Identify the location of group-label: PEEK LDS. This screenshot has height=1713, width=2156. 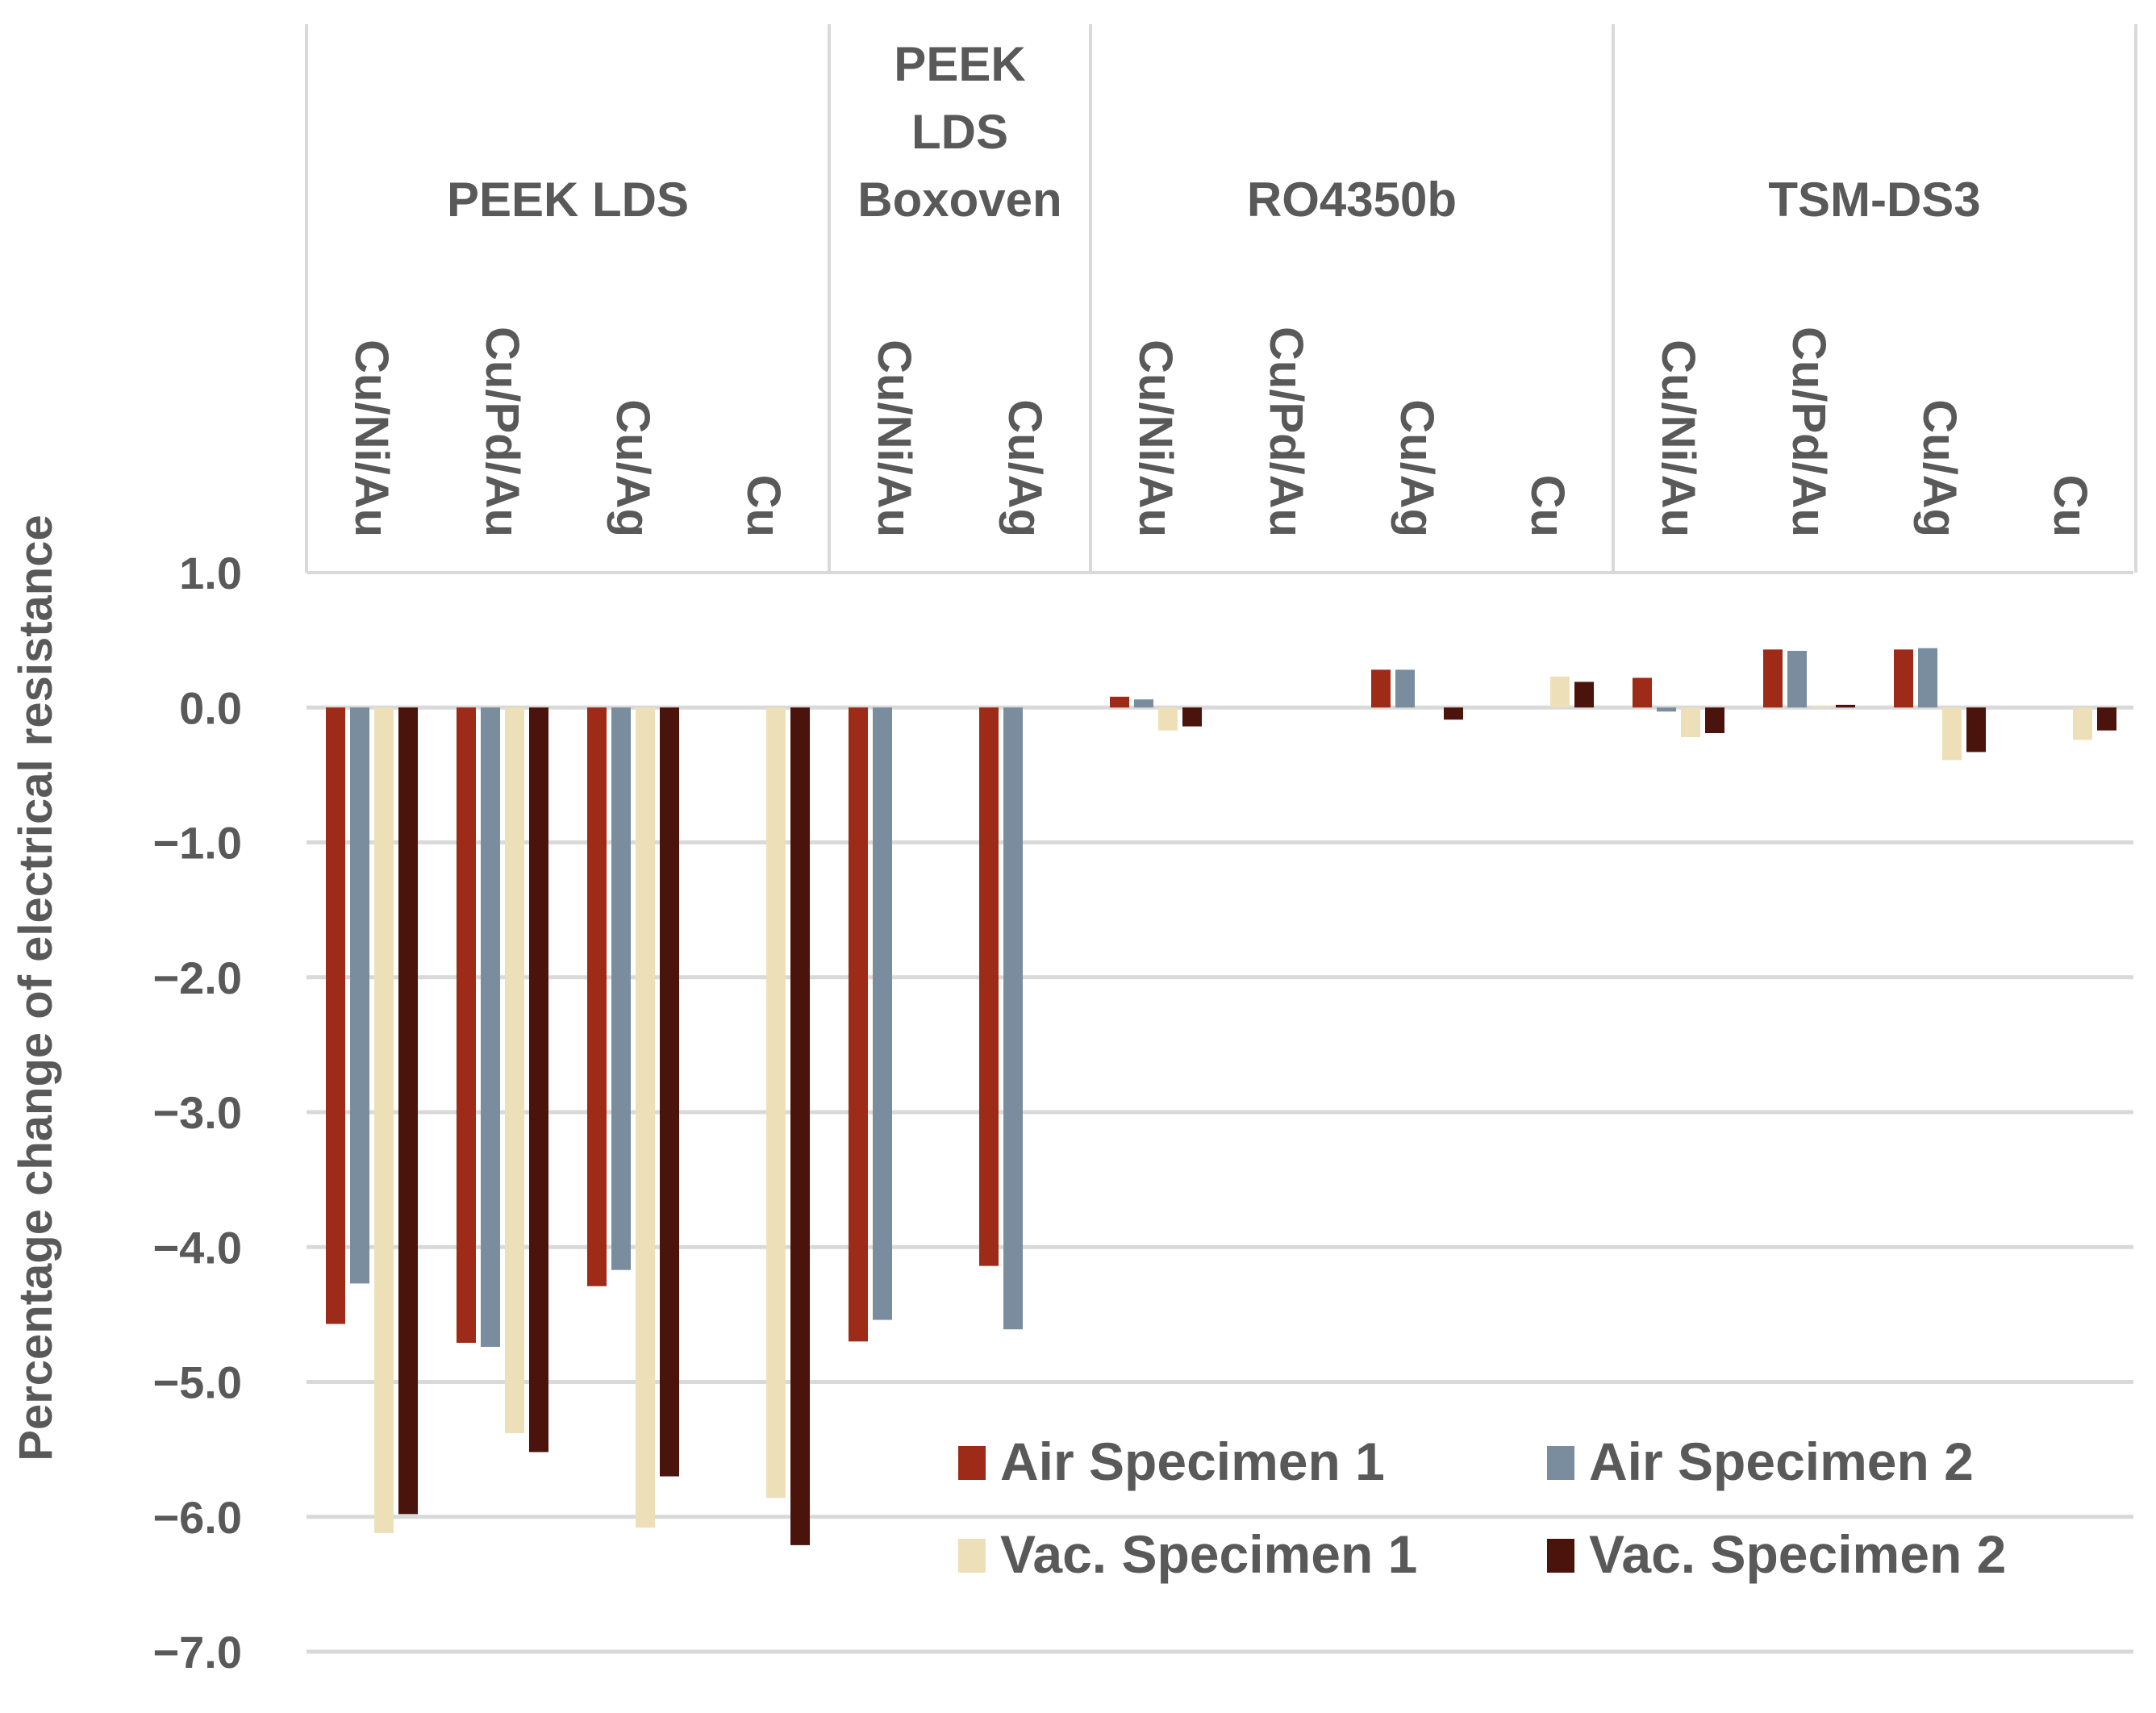
(568, 200).